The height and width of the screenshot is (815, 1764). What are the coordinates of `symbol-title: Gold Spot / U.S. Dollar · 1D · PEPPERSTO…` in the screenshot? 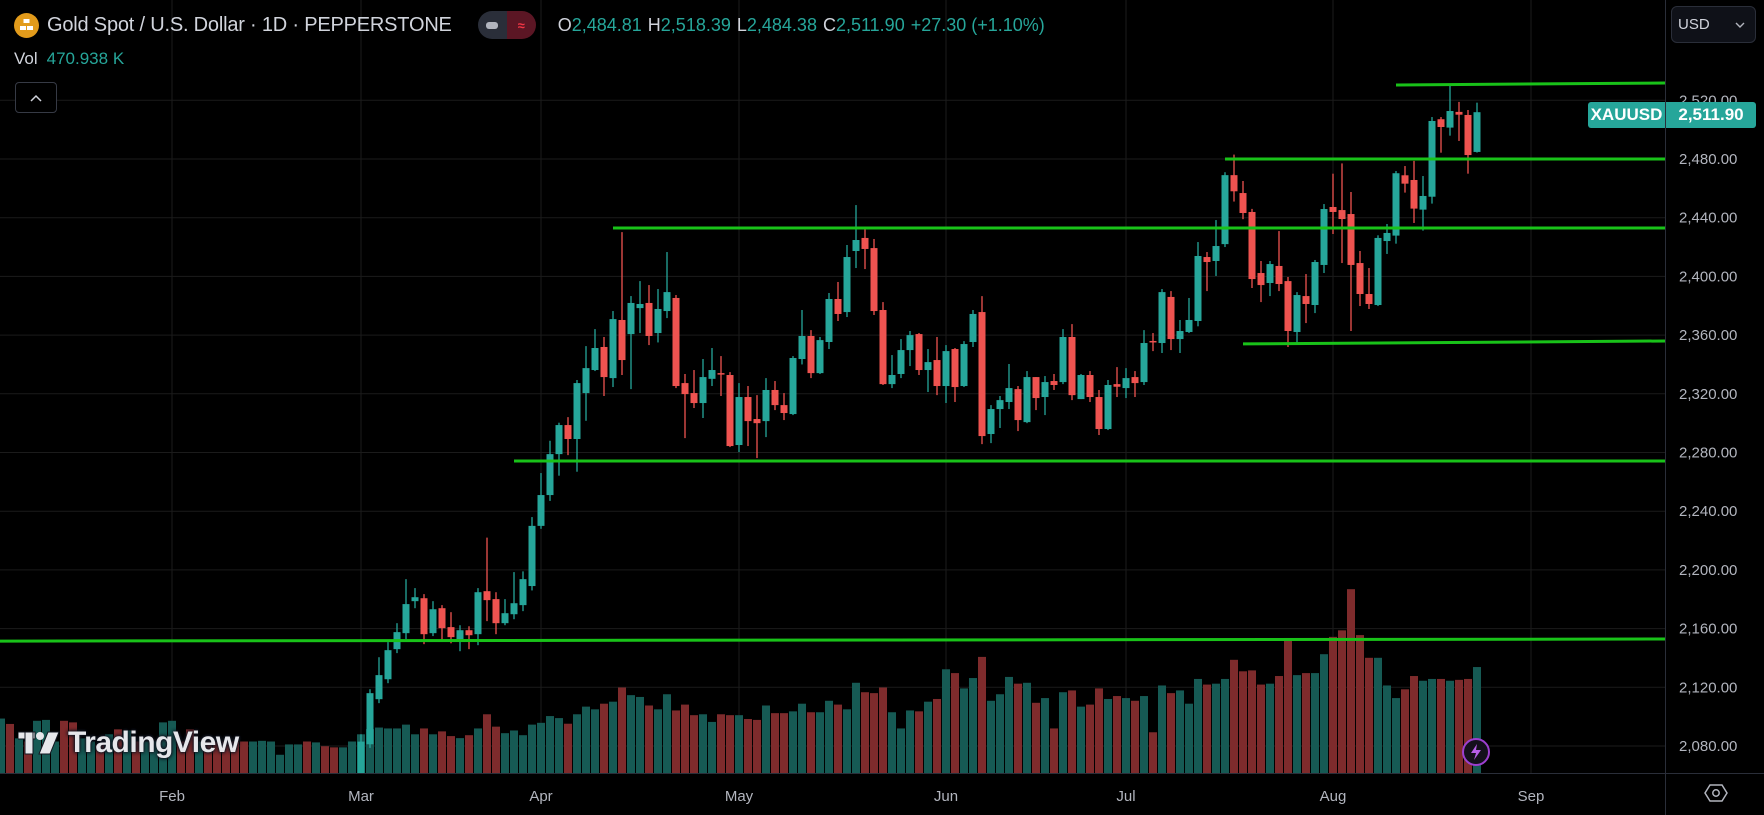 It's located at (249, 24).